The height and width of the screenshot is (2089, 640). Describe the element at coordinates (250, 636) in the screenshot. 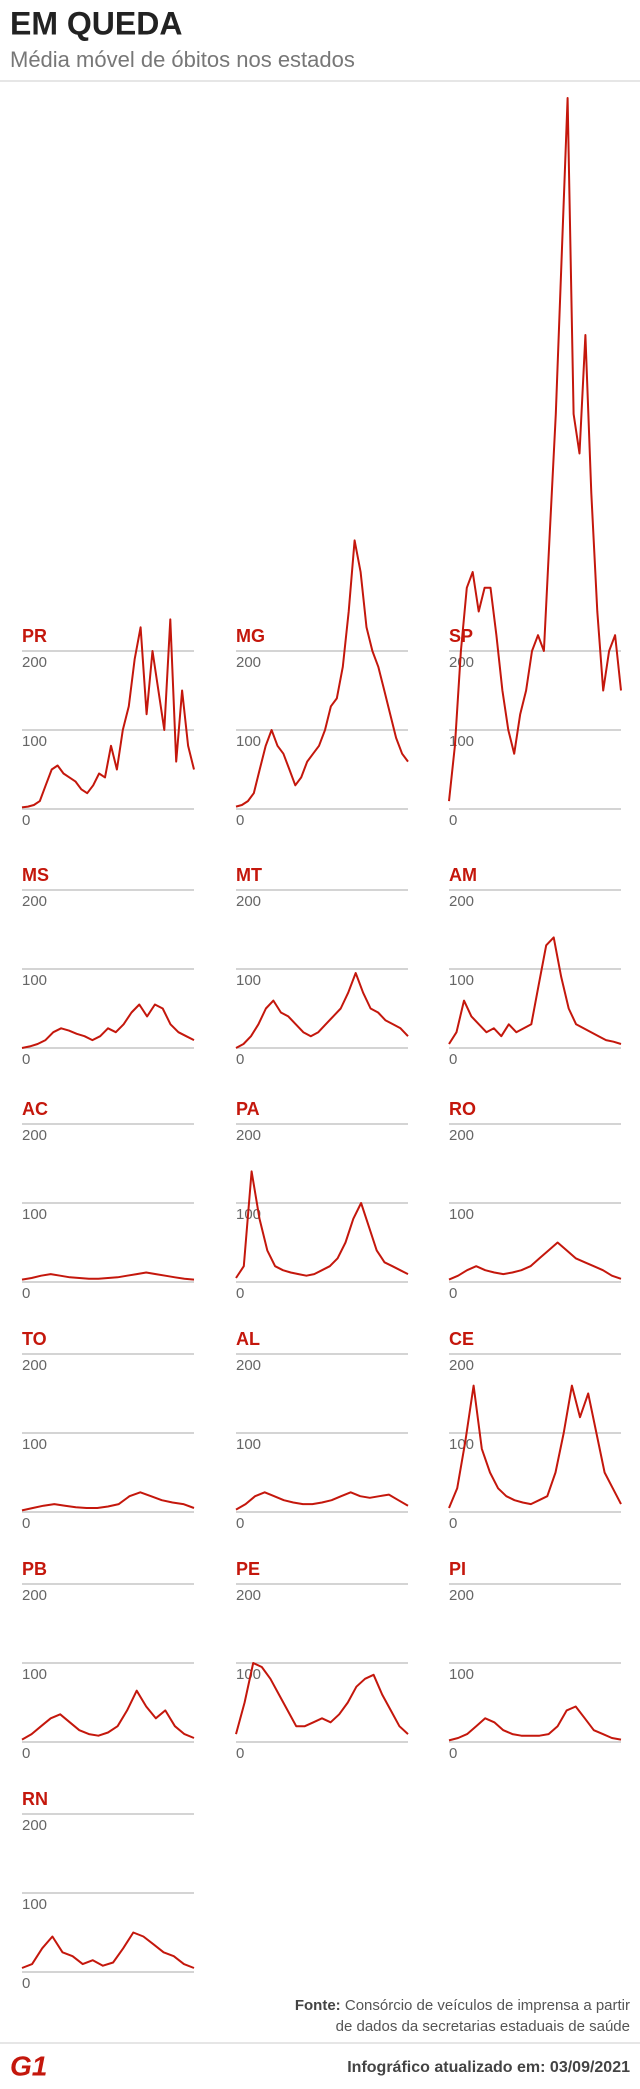

I see `state-label: MG` at that location.